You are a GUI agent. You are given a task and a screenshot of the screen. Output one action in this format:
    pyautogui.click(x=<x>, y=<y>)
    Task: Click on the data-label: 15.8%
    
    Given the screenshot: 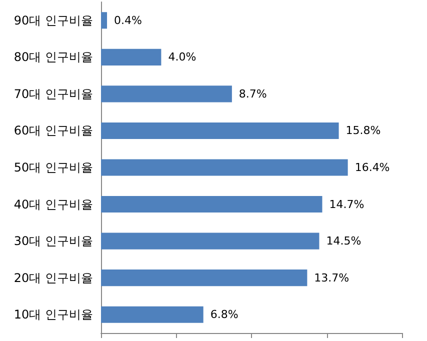 What is the action you would take?
    pyautogui.click(x=363, y=131)
    